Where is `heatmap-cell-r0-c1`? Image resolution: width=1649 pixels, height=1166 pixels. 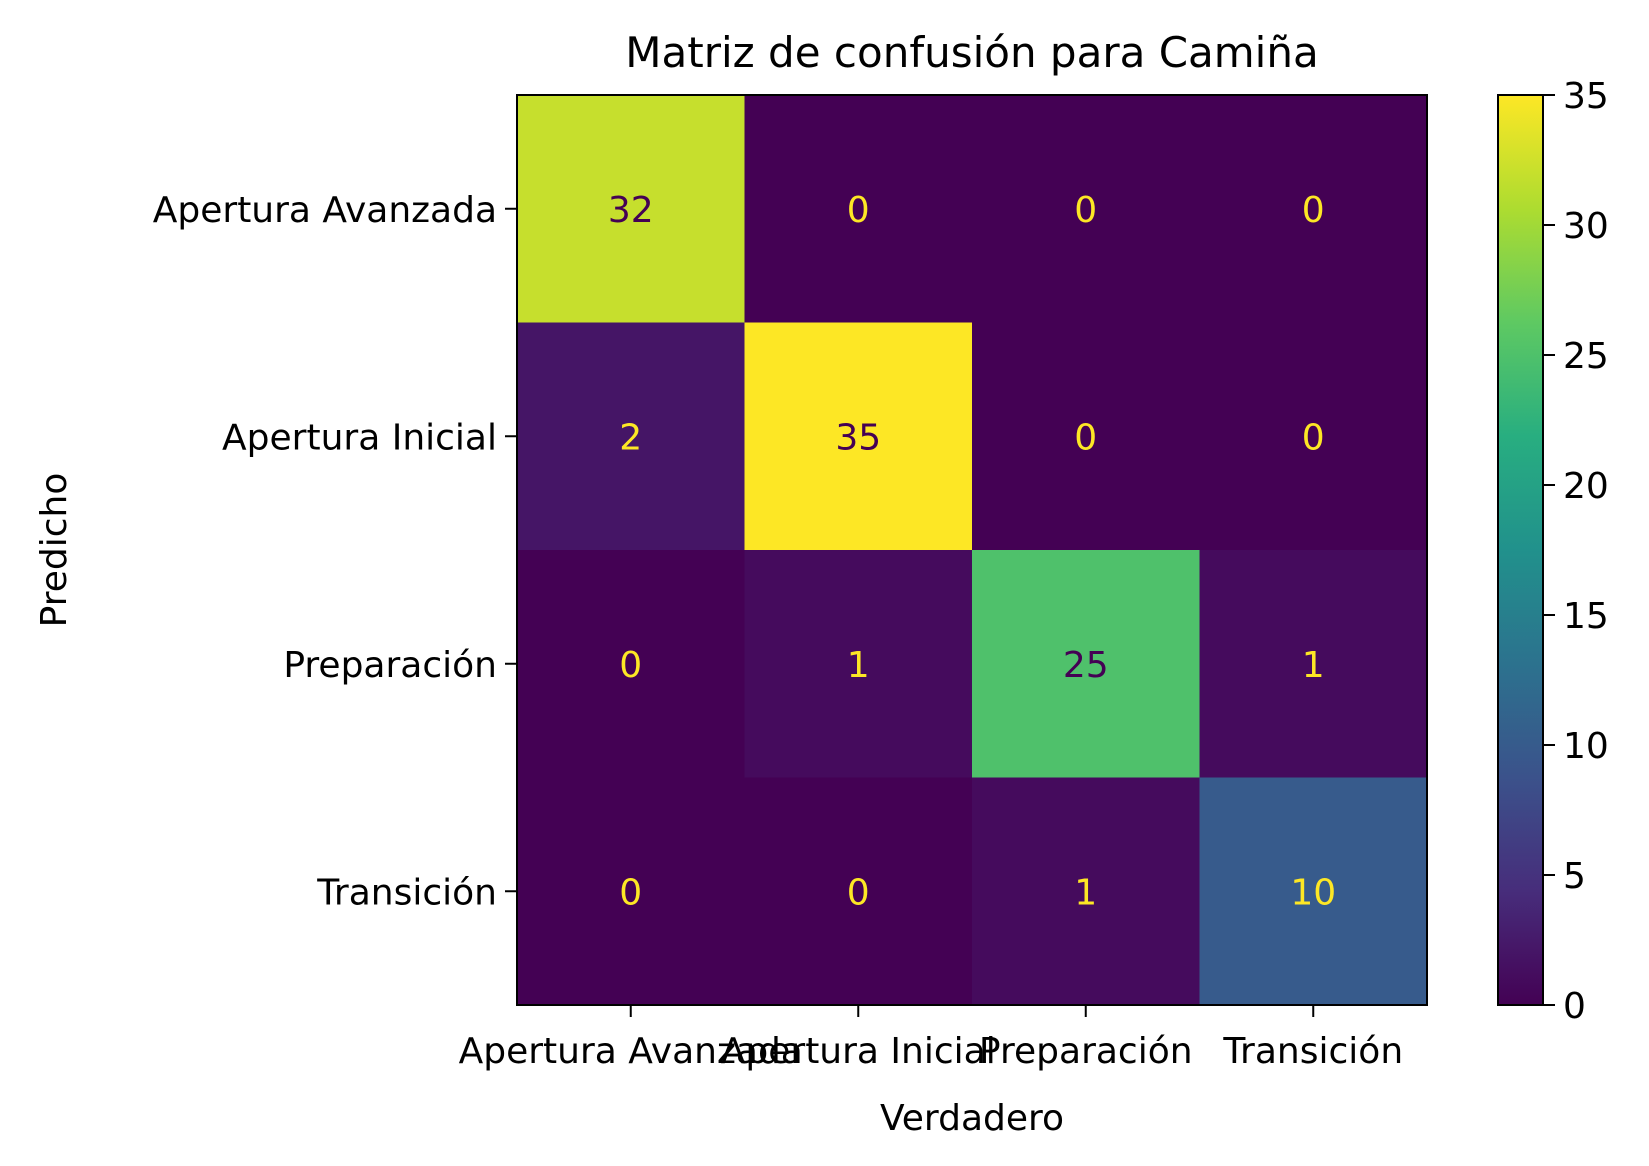
heatmap-cell-r0-c1 is located at coordinates (858, 209).